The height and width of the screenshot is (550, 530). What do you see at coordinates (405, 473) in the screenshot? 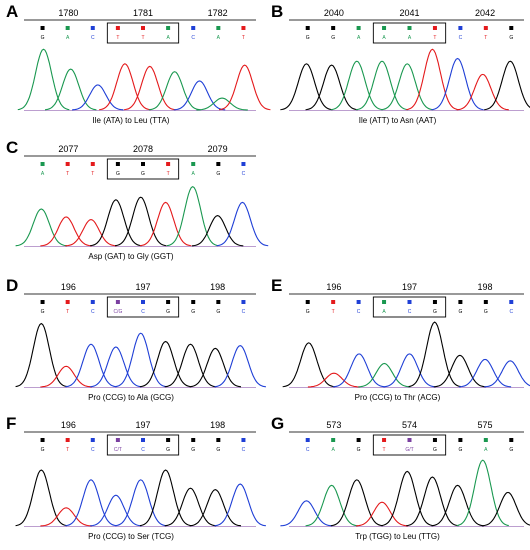
I see `chromatogram-trace: 573 574 575 C A G T G/T G G A G` at bounding box center [405, 473].